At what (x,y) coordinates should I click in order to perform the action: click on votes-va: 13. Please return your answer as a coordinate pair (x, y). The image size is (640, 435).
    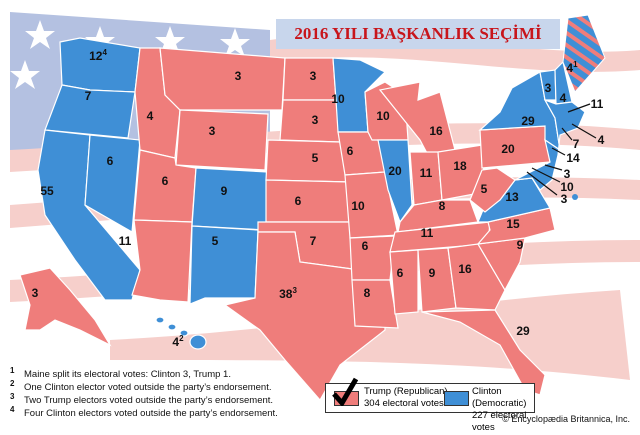
    Looking at the image, I should click on (512, 197).